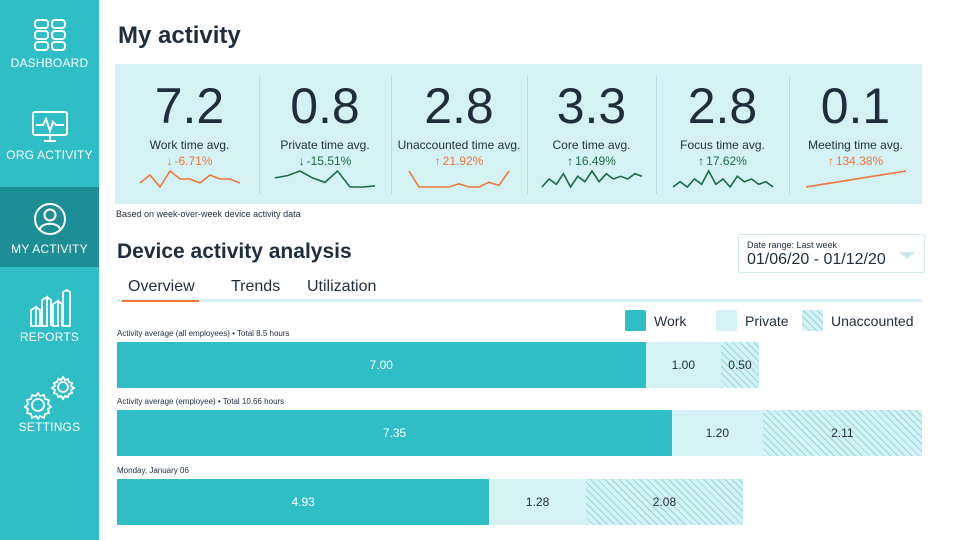  Describe the element at coordinates (635, 320) in the screenshot. I see `legend-work-swatch` at that location.